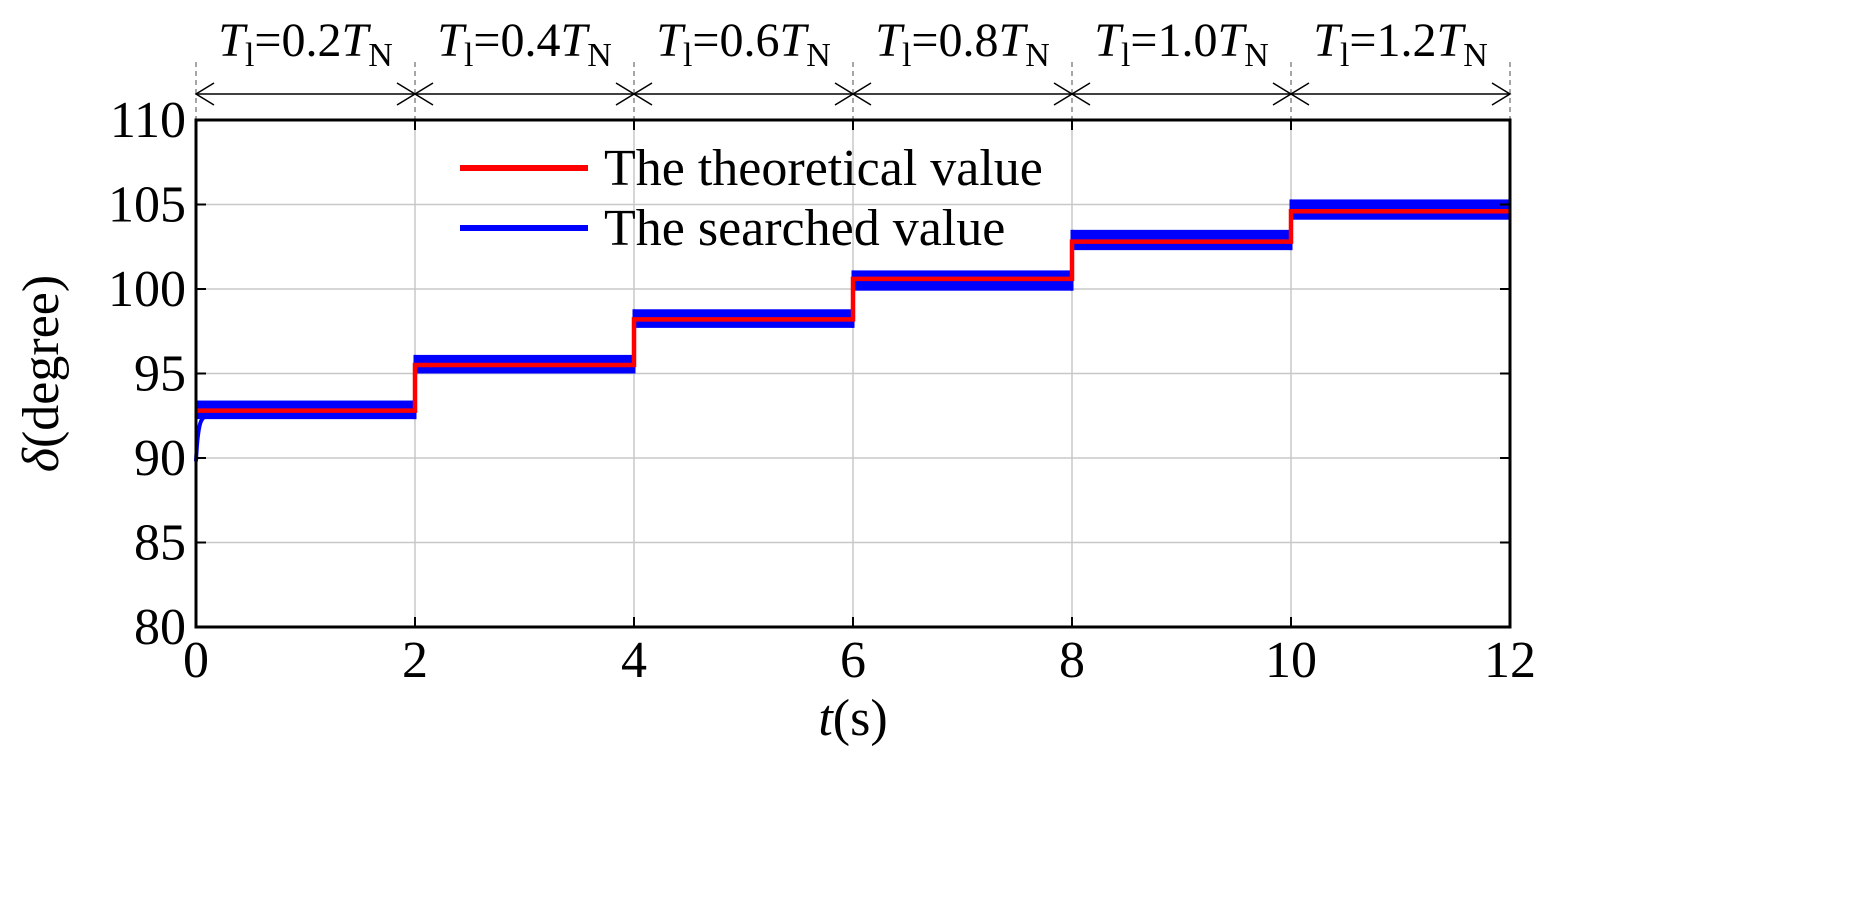  I want to click on x-axis-symbol: t, so click(826, 718).